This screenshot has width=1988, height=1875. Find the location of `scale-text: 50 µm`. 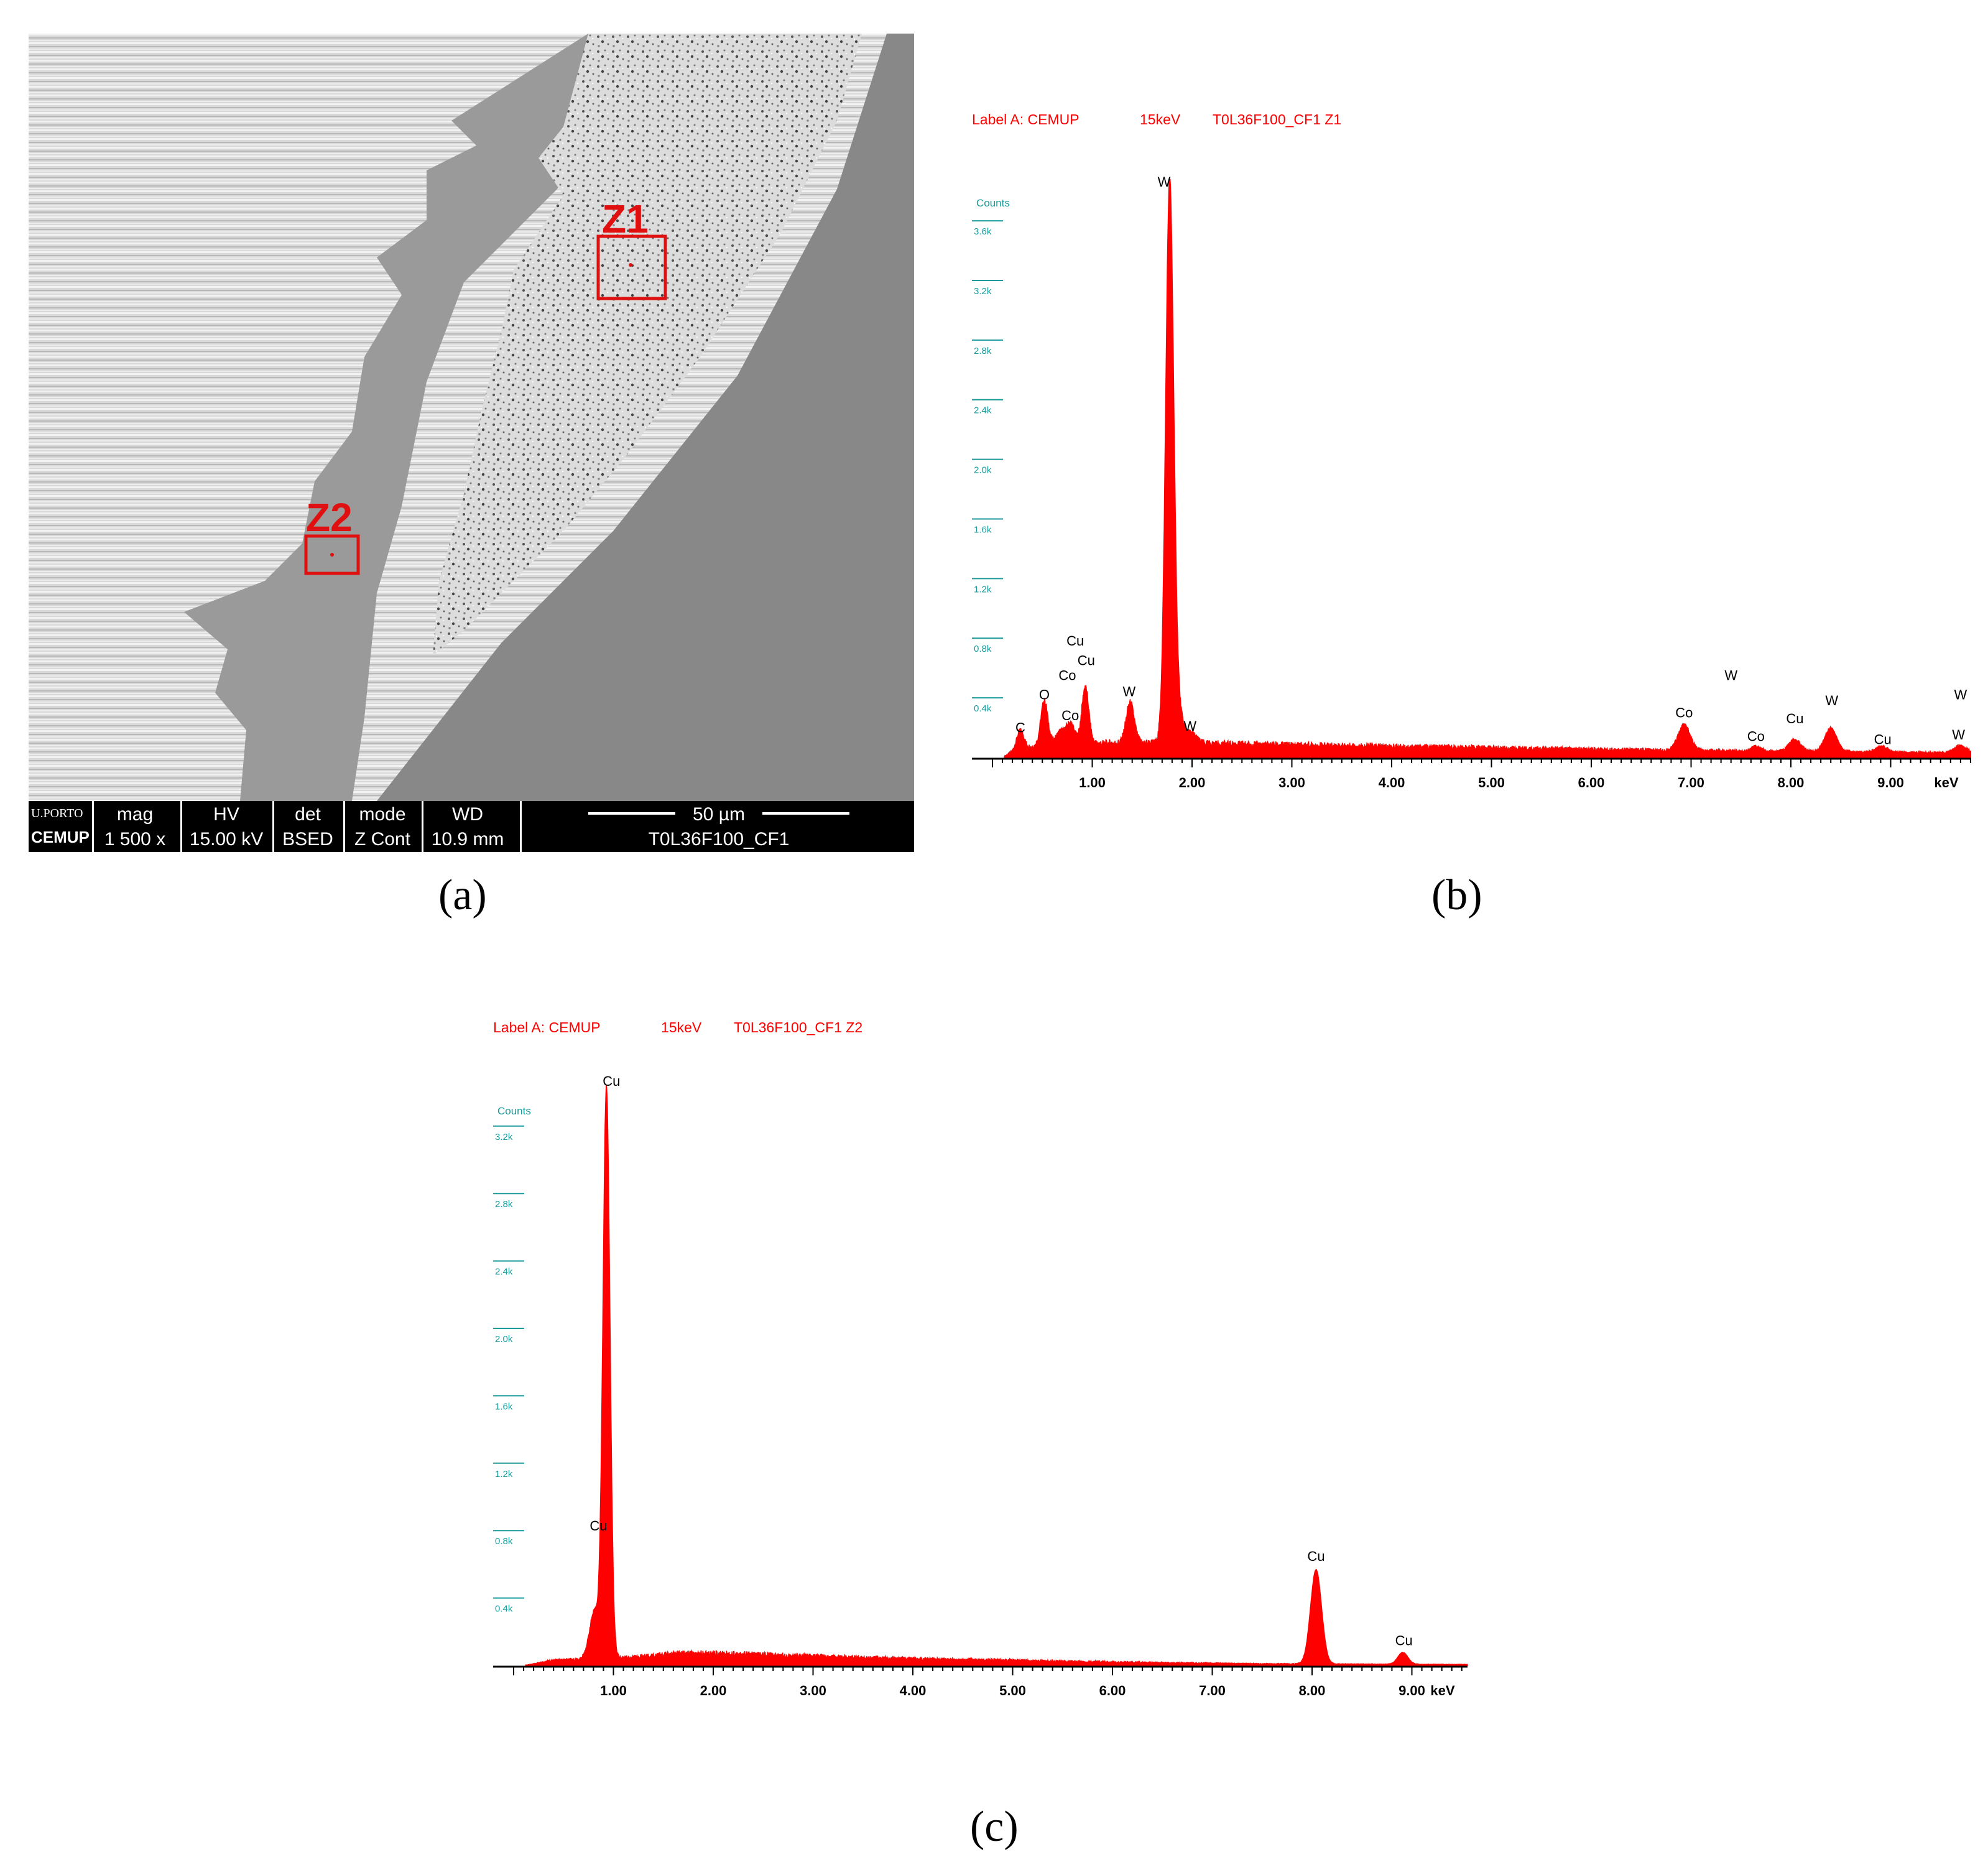

scale-text: 50 µm is located at coordinates (718, 814).